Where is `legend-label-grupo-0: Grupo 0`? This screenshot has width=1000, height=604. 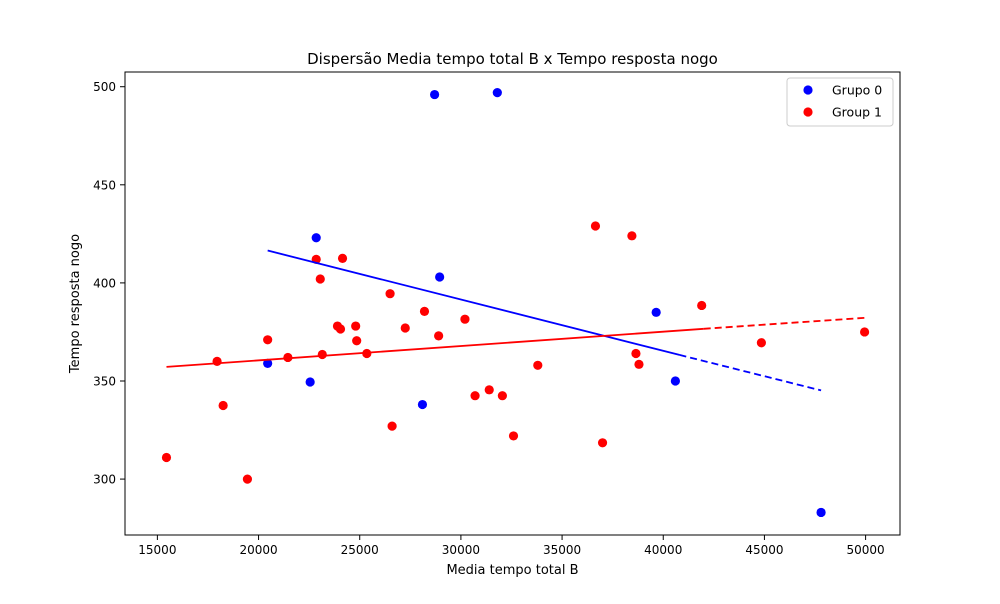 legend-label-grupo-0: Grupo 0 is located at coordinates (857, 90).